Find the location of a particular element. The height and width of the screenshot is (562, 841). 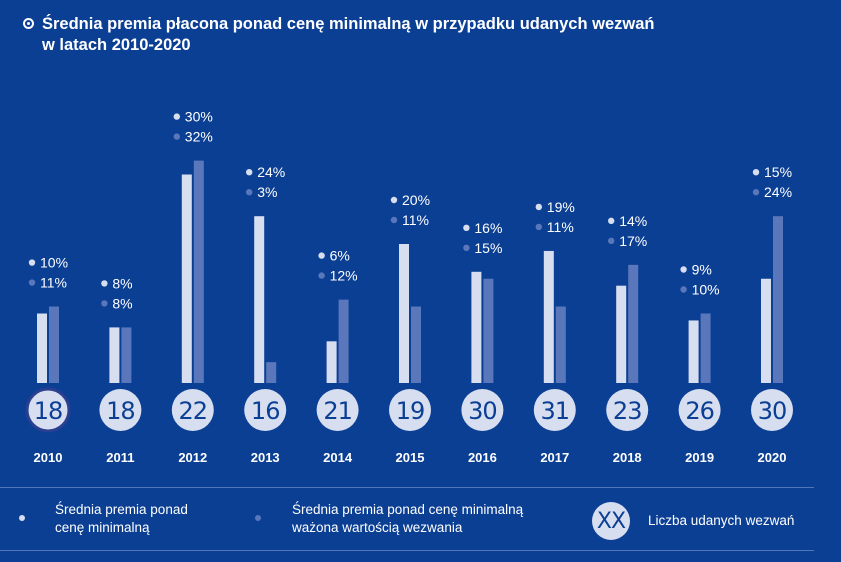

data-label-series-1: 14% is located at coordinates (633, 221).